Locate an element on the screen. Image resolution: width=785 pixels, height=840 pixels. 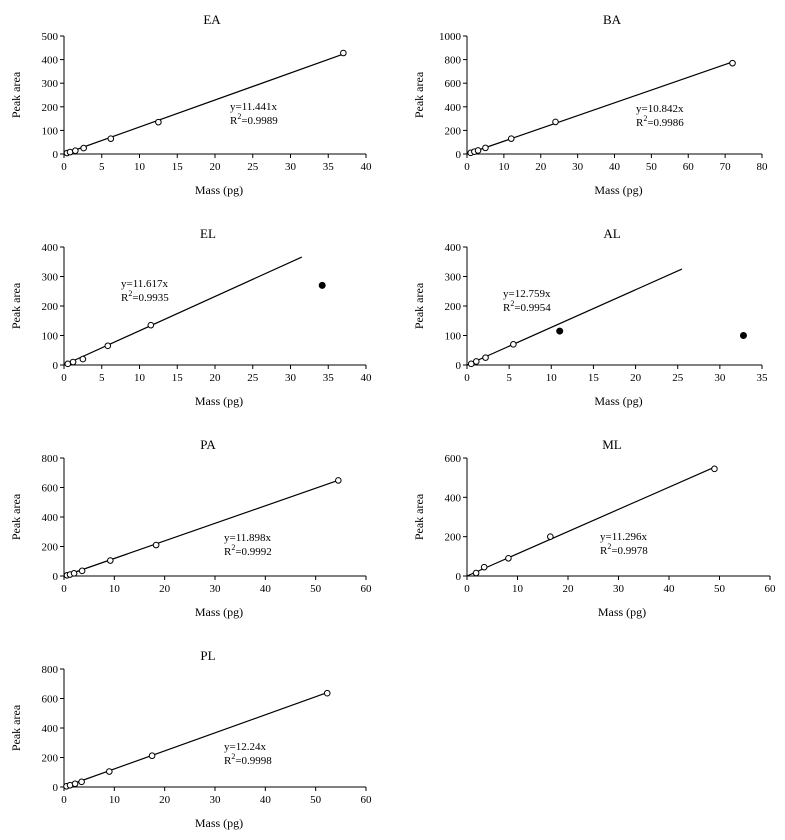
x-tick-label: 15 is located at coordinates (178, 378).